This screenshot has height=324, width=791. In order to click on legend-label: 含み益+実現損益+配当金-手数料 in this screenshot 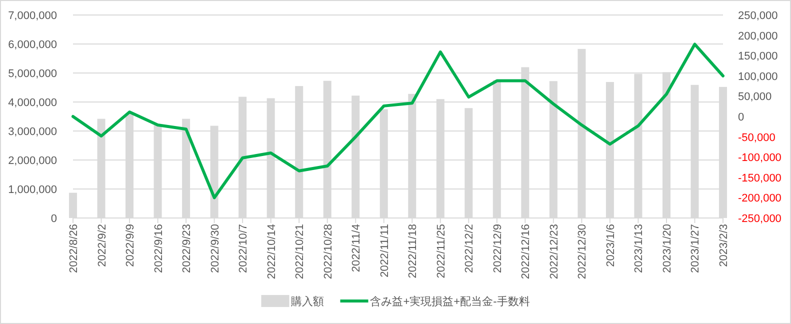, I will do `click(450, 301)`.